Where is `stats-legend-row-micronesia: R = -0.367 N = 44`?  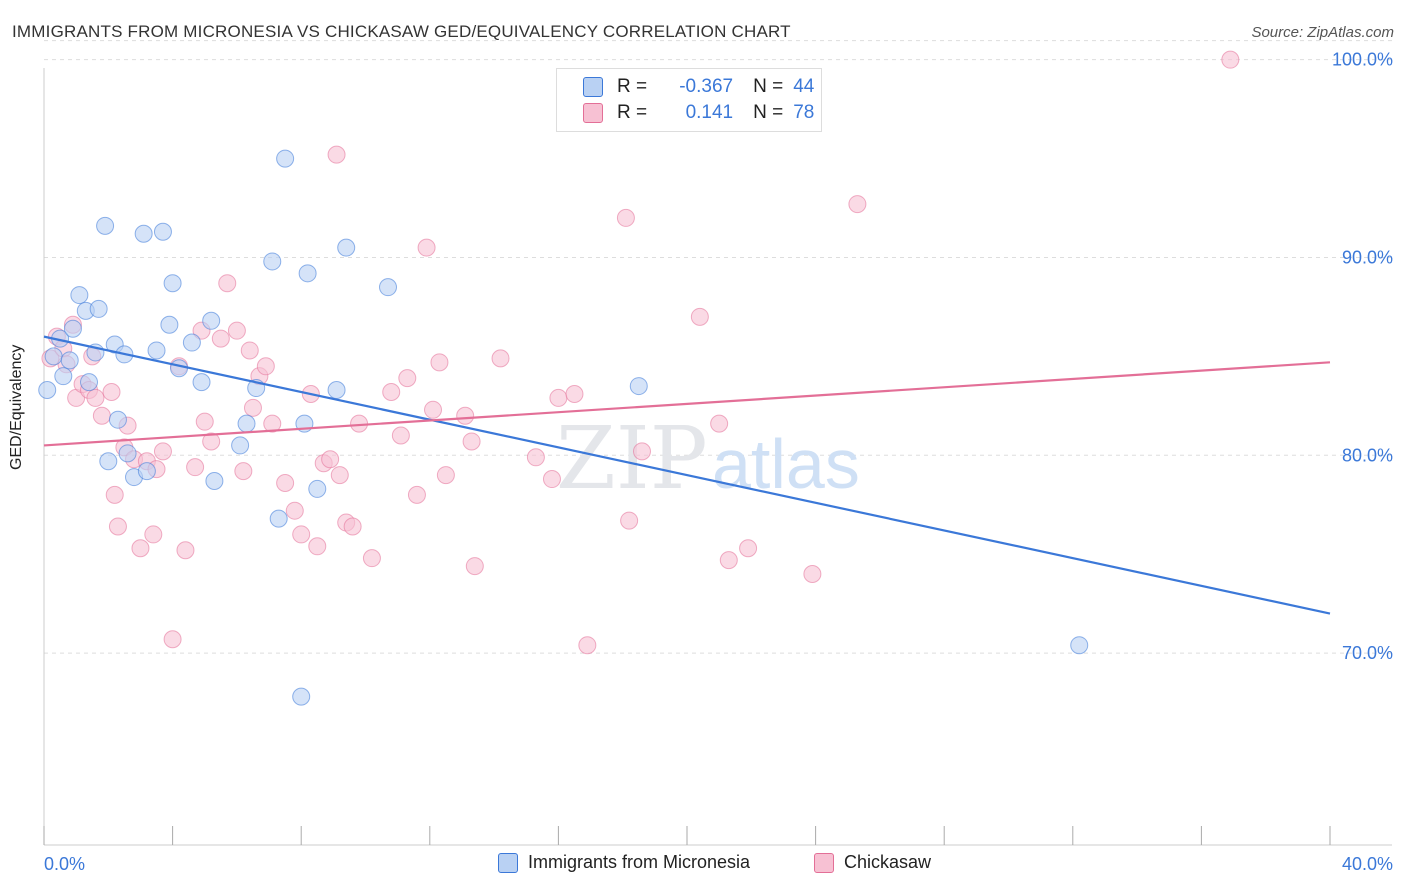
stats-legend-row-micronesia: R = -0.367 N = 44 is located at coordinates (698, 87).